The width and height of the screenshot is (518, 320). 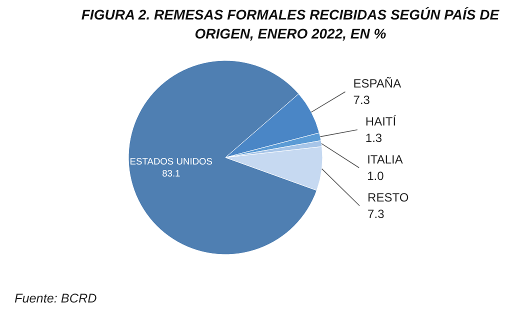 What do you see at coordinates (385, 159) in the screenshot?
I see `slice-label: ITALIA` at bounding box center [385, 159].